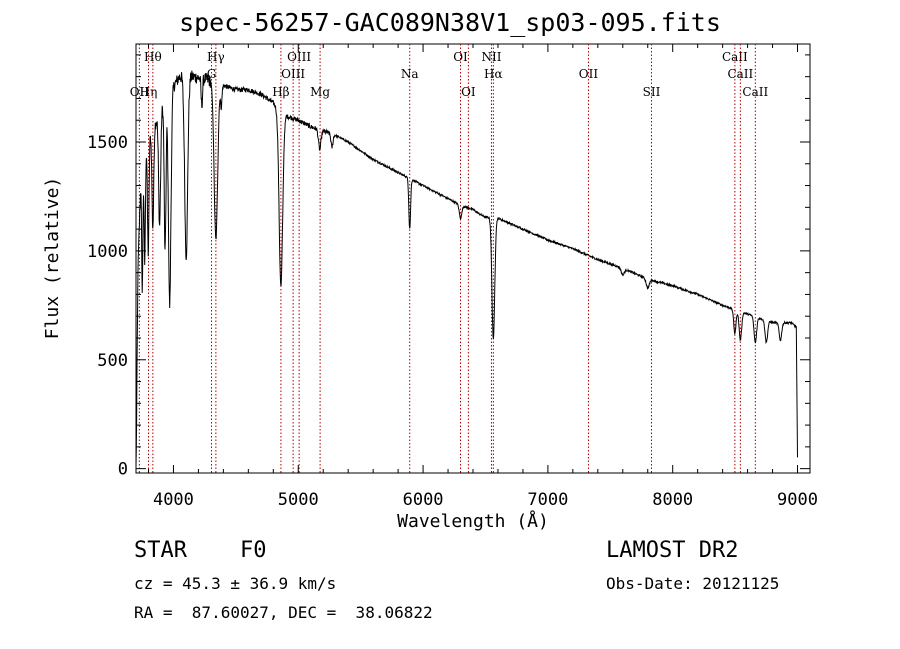 This screenshot has width=900, height=649. What do you see at coordinates (797, 500) in the screenshot?
I see `x-tick-label: 9000` at bounding box center [797, 500].